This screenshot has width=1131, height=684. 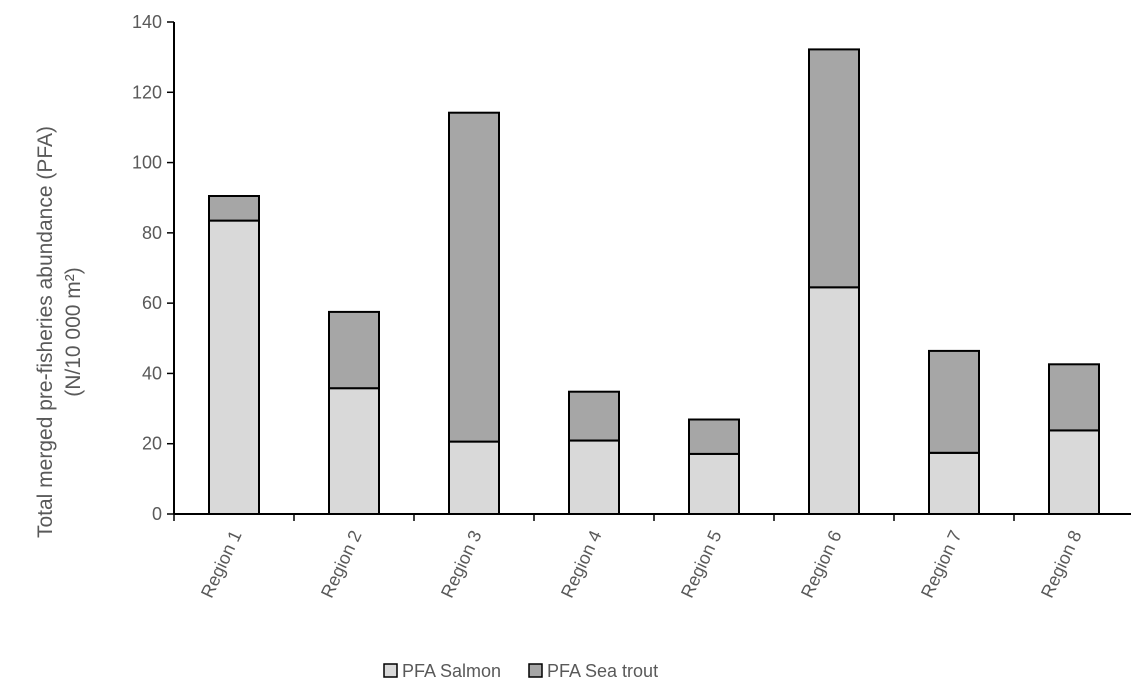 What do you see at coordinates (221, 564) in the screenshot?
I see `x-category-label: Region 1` at bounding box center [221, 564].